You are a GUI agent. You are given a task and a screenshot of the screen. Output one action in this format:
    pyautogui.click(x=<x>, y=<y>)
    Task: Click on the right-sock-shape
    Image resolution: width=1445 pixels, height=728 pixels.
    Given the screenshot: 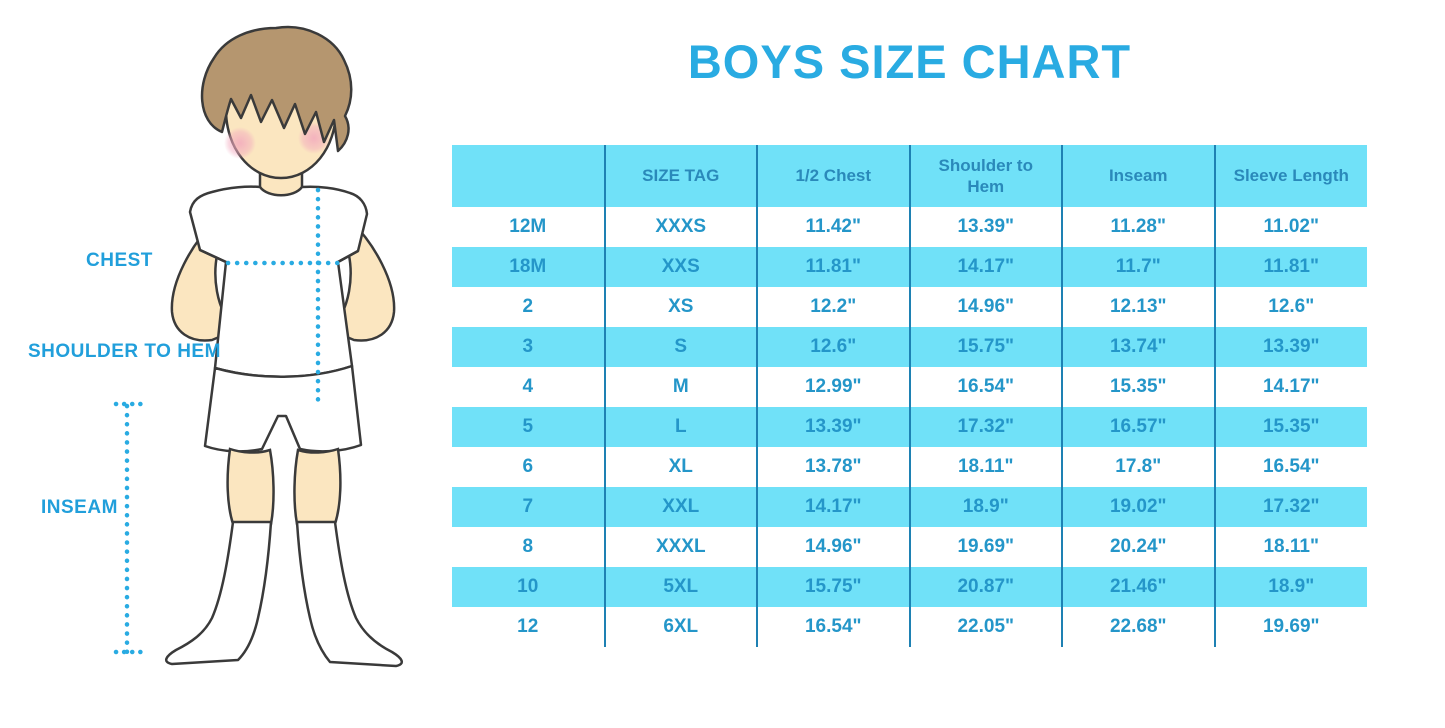 What is the action you would take?
    pyautogui.click(x=349, y=594)
    